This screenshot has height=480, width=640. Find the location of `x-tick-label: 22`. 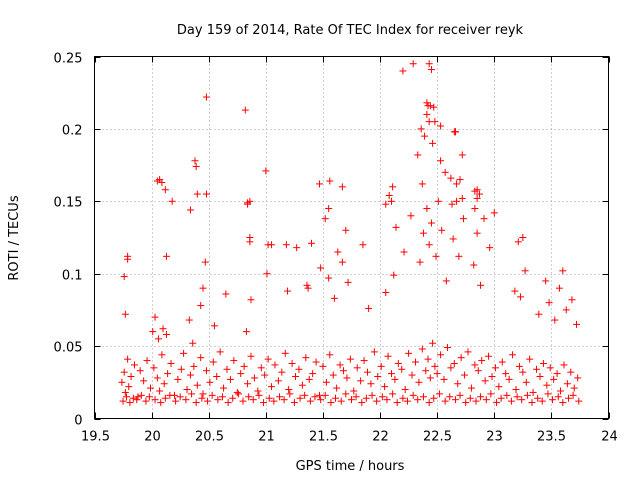

x-tick-label: 22 is located at coordinates (380, 437).